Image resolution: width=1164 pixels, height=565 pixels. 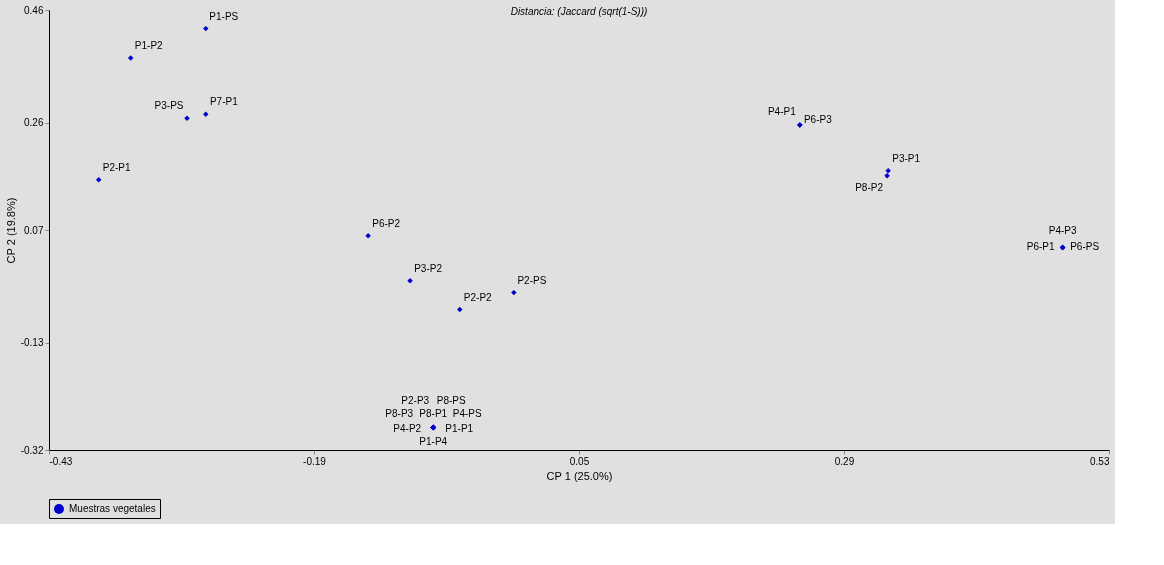 What do you see at coordinates (906, 158) in the screenshot?
I see `annotation: P3-P1` at bounding box center [906, 158].